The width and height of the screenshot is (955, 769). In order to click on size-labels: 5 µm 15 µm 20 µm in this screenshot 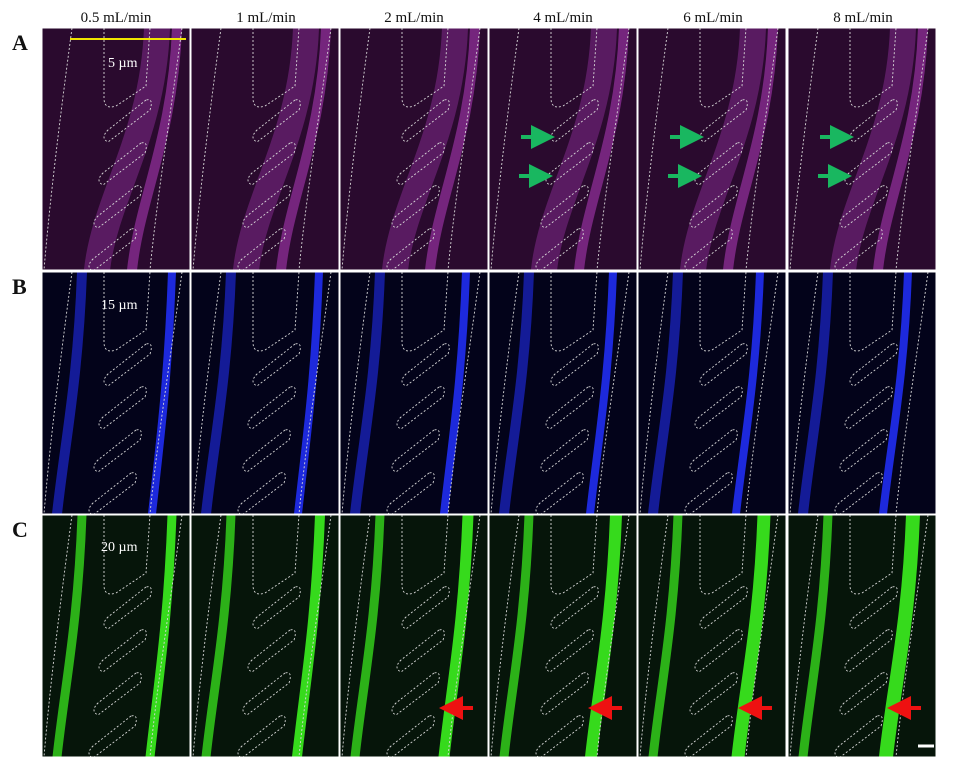, I will do `click(119, 305)`.